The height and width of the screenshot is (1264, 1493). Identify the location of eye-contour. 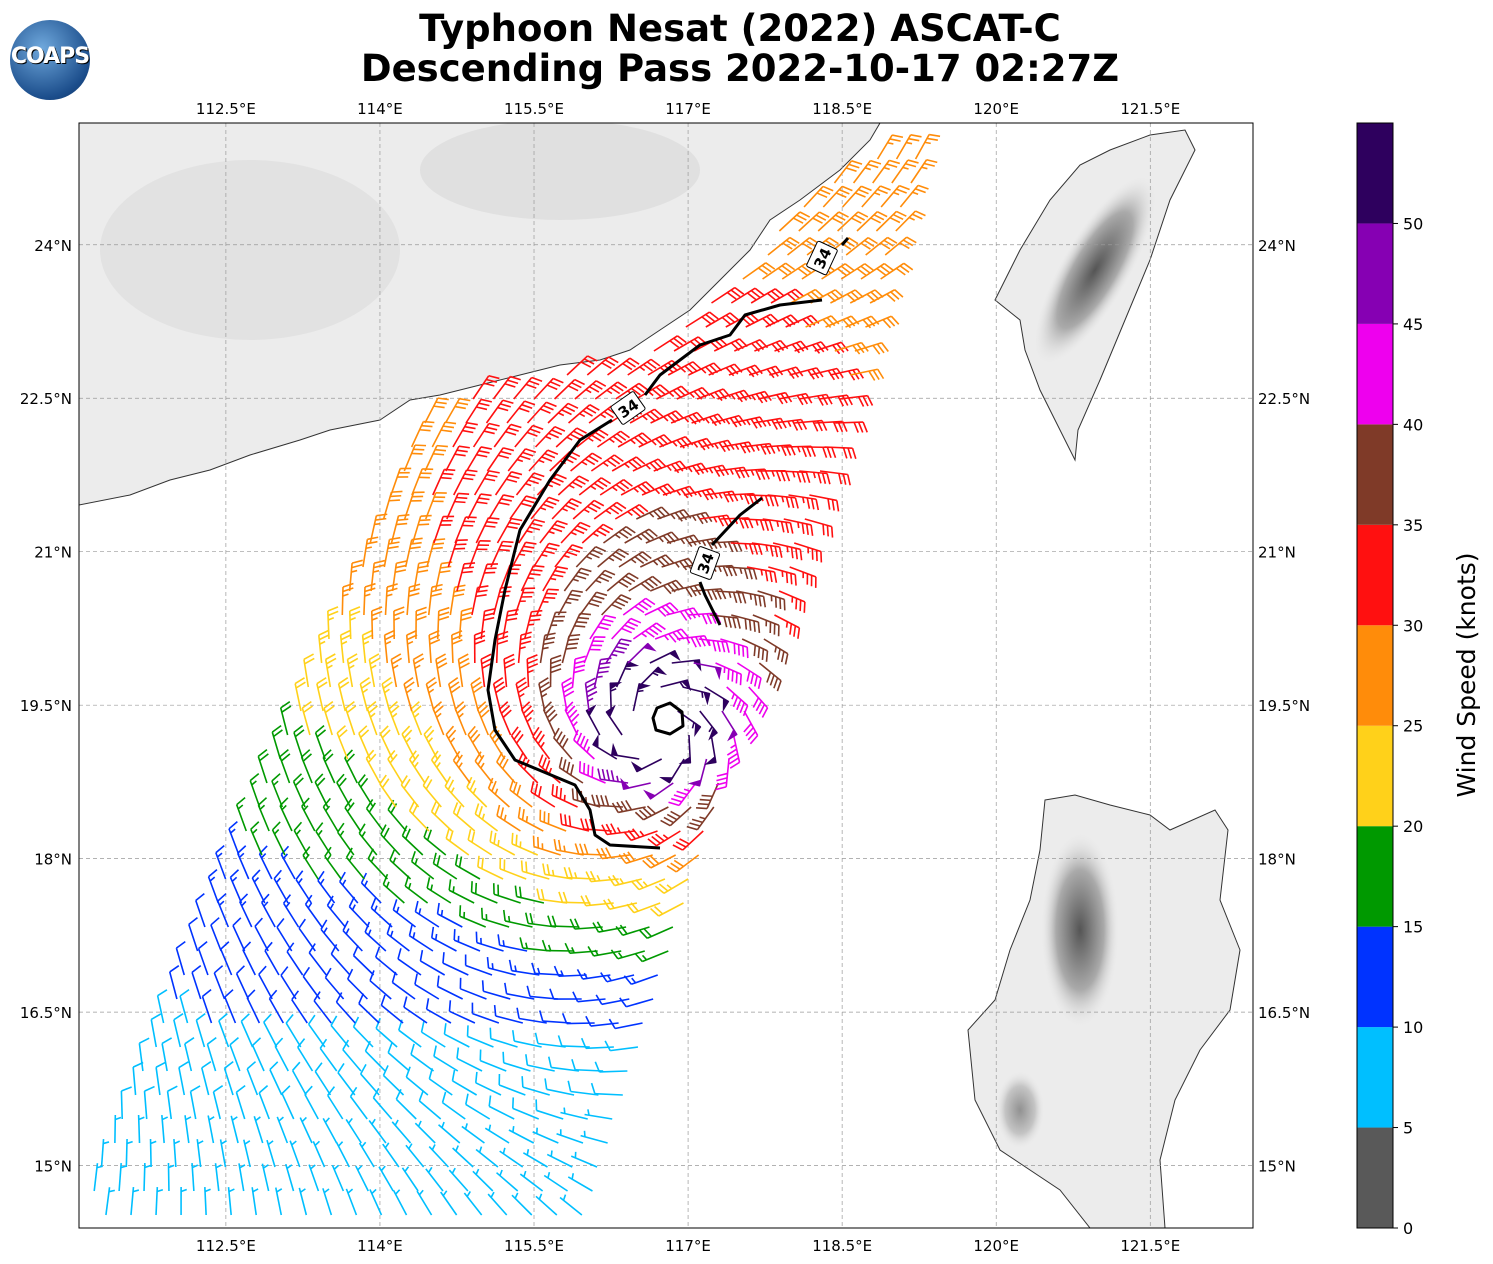
(668, 718).